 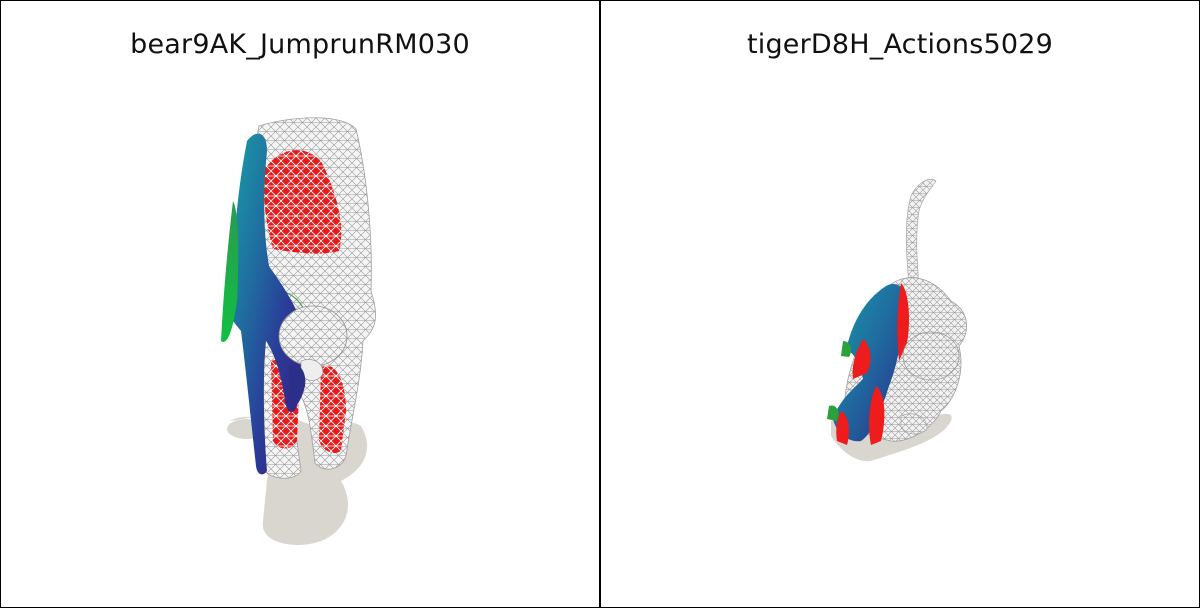 I want to click on right-panel-title: tigerD8H_Actions5029, so click(x=900, y=44).